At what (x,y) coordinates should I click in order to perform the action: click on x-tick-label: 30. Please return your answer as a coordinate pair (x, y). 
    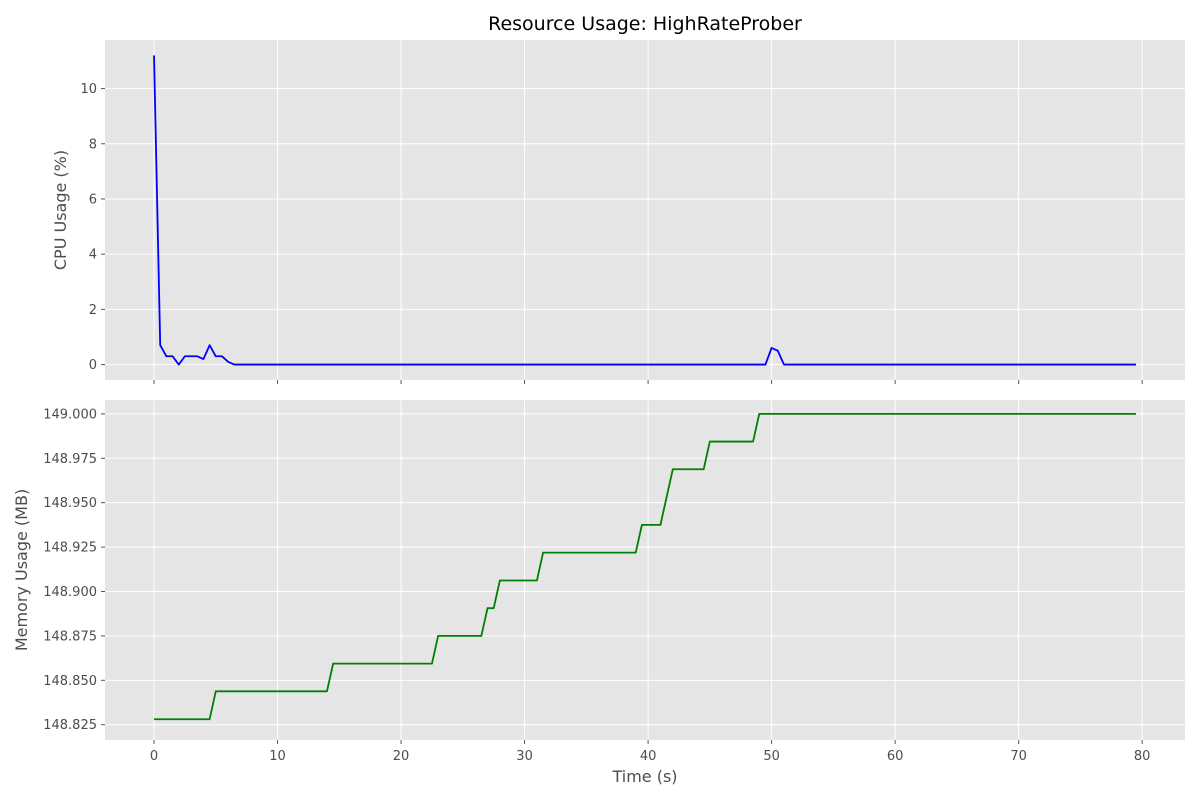
    Looking at the image, I should click on (524, 756).